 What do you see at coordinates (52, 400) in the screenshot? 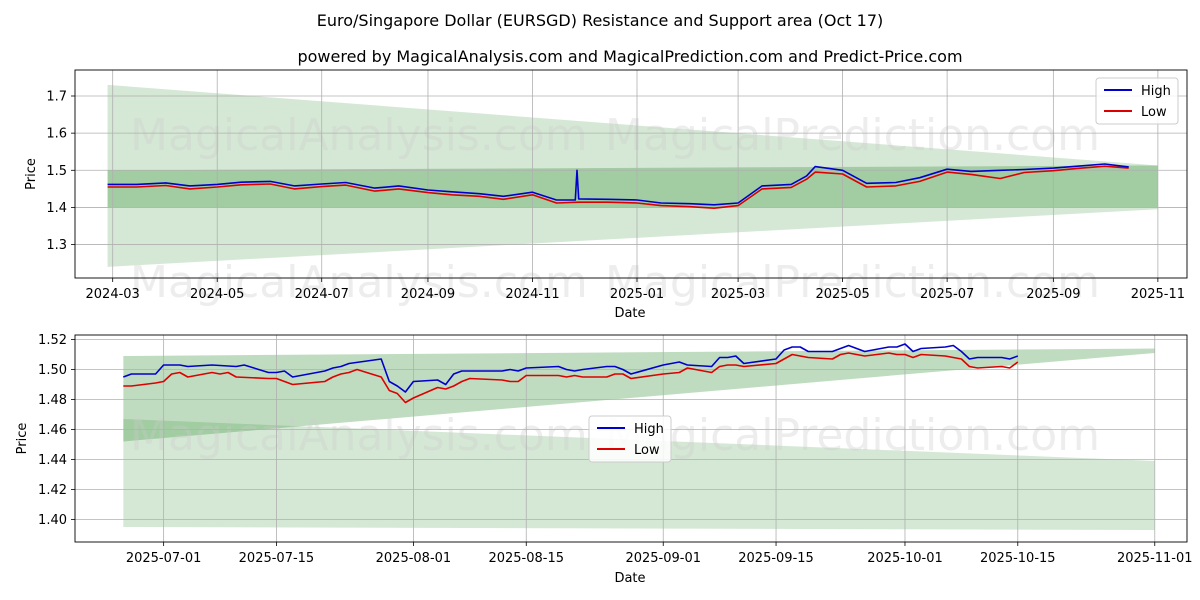
I see `y-tick-label: 1.48` at bounding box center [52, 400].